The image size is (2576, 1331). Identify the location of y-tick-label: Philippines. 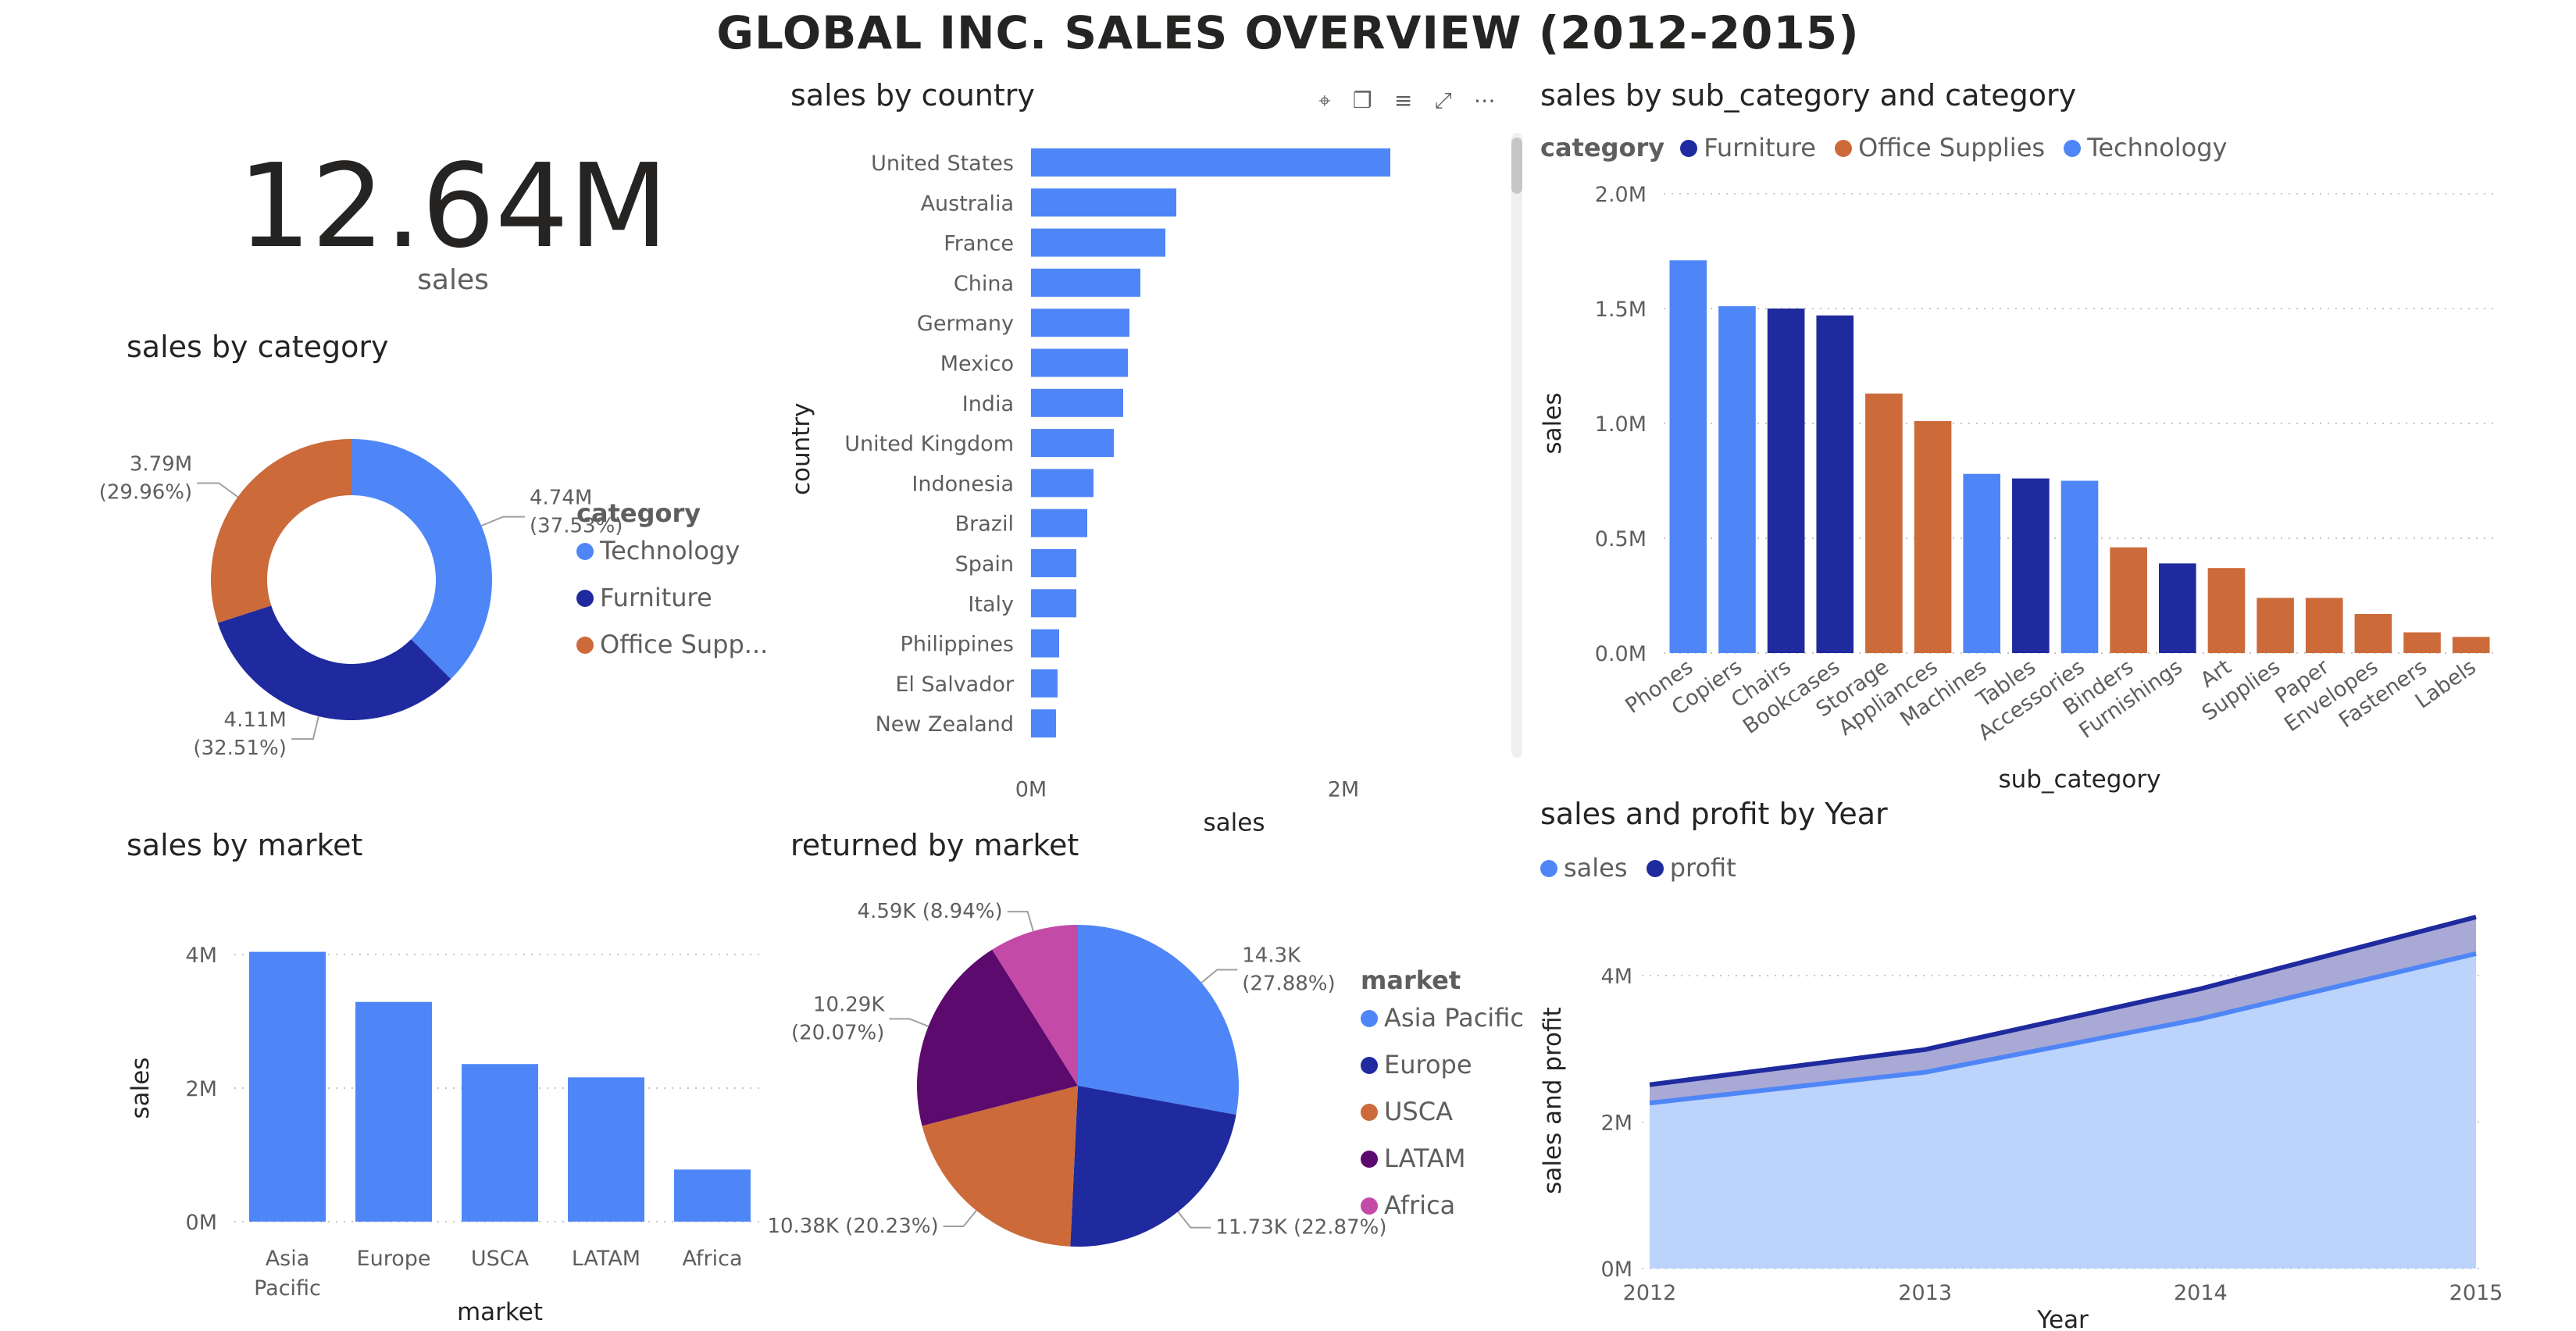
(957, 645).